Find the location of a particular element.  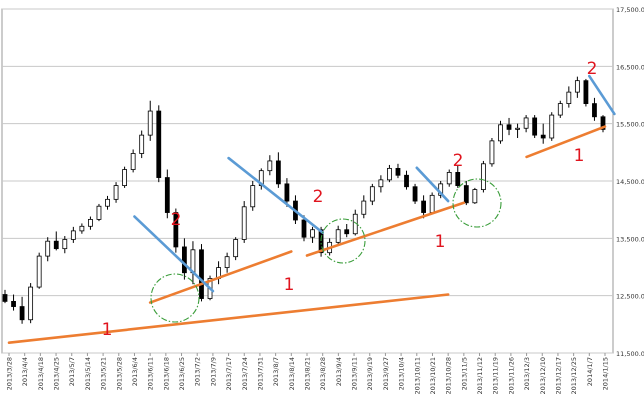

x-tick-label: 2013/6/18 is located at coordinates (166, 373).